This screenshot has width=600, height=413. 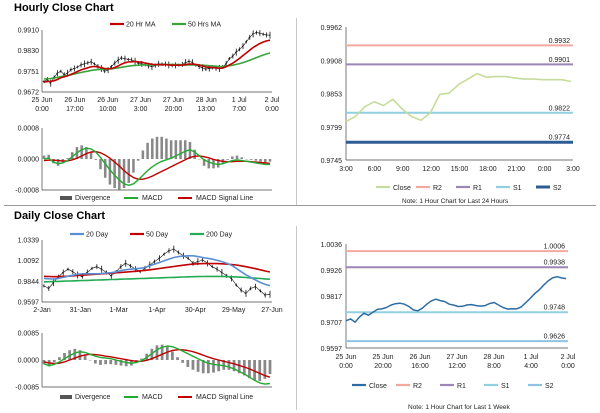 What do you see at coordinates (29, 303) in the screenshot?
I see `daily-price-y-tick-label: 0.9597` at bounding box center [29, 303].